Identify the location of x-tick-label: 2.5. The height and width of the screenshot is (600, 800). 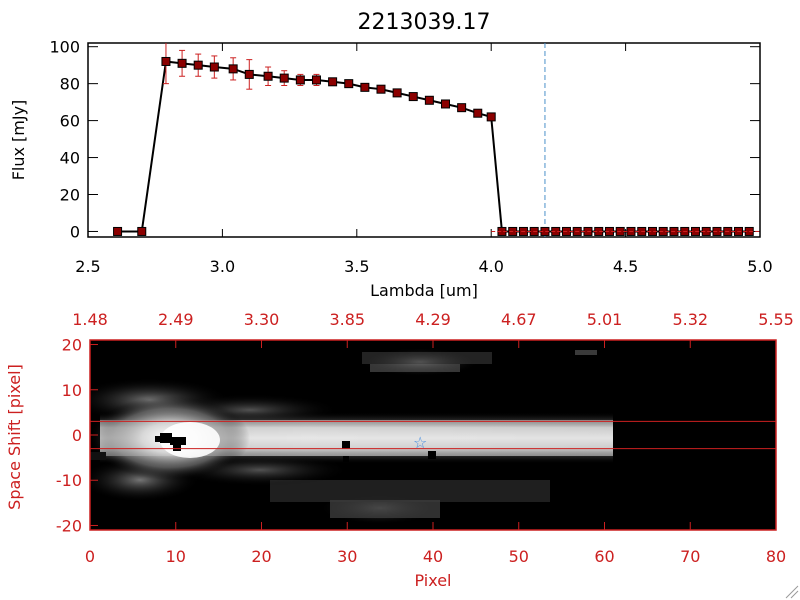
(87, 266).